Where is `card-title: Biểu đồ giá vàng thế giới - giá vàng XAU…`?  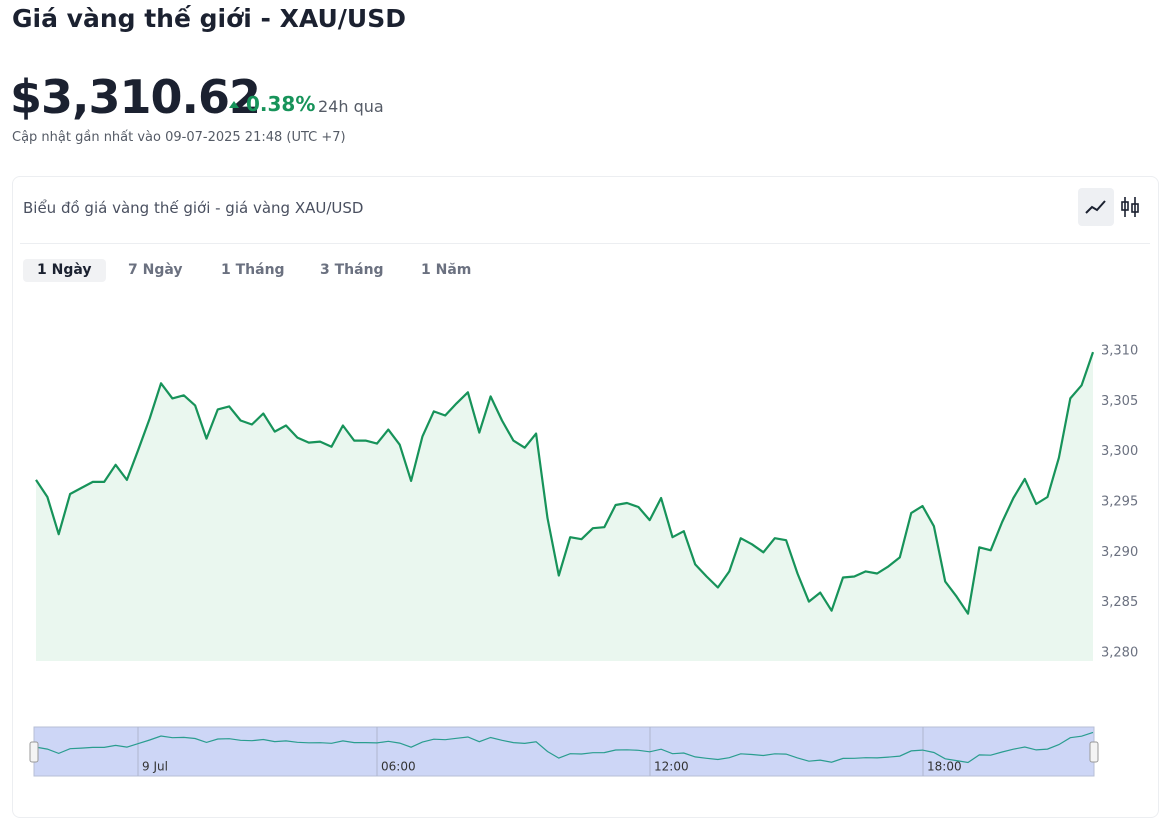
card-title: Biểu đồ giá vàng thế giới - giá vàng XAU… is located at coordinates (193, 208).